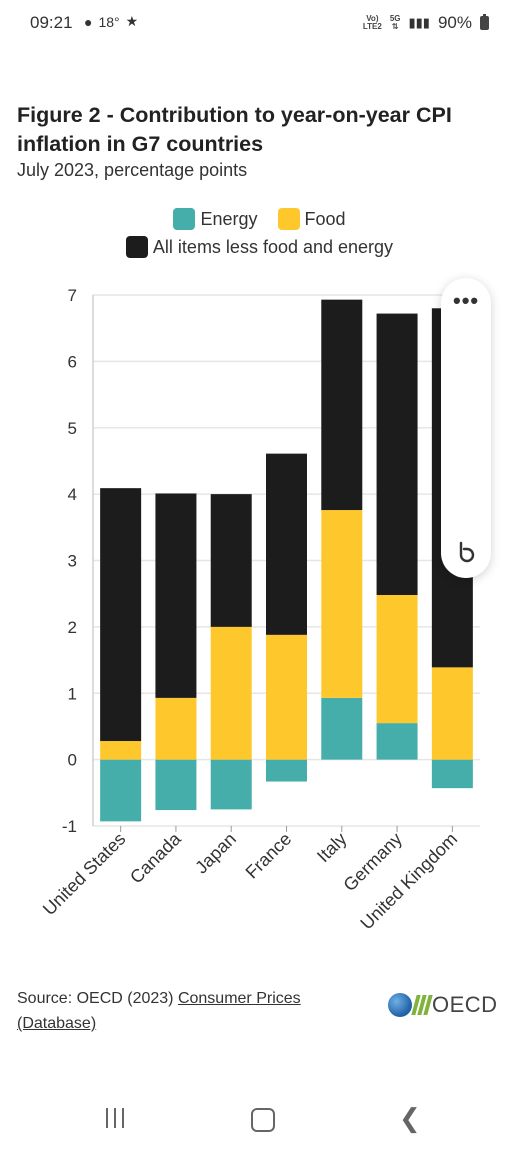 Image resolution: width=519 pixels, height=1152 pixels. What do you see at coordinates (159, 1011) in the screenshot?
I see `source-link: Consumer Prices (Database)` at bounding box center [159, 1011].